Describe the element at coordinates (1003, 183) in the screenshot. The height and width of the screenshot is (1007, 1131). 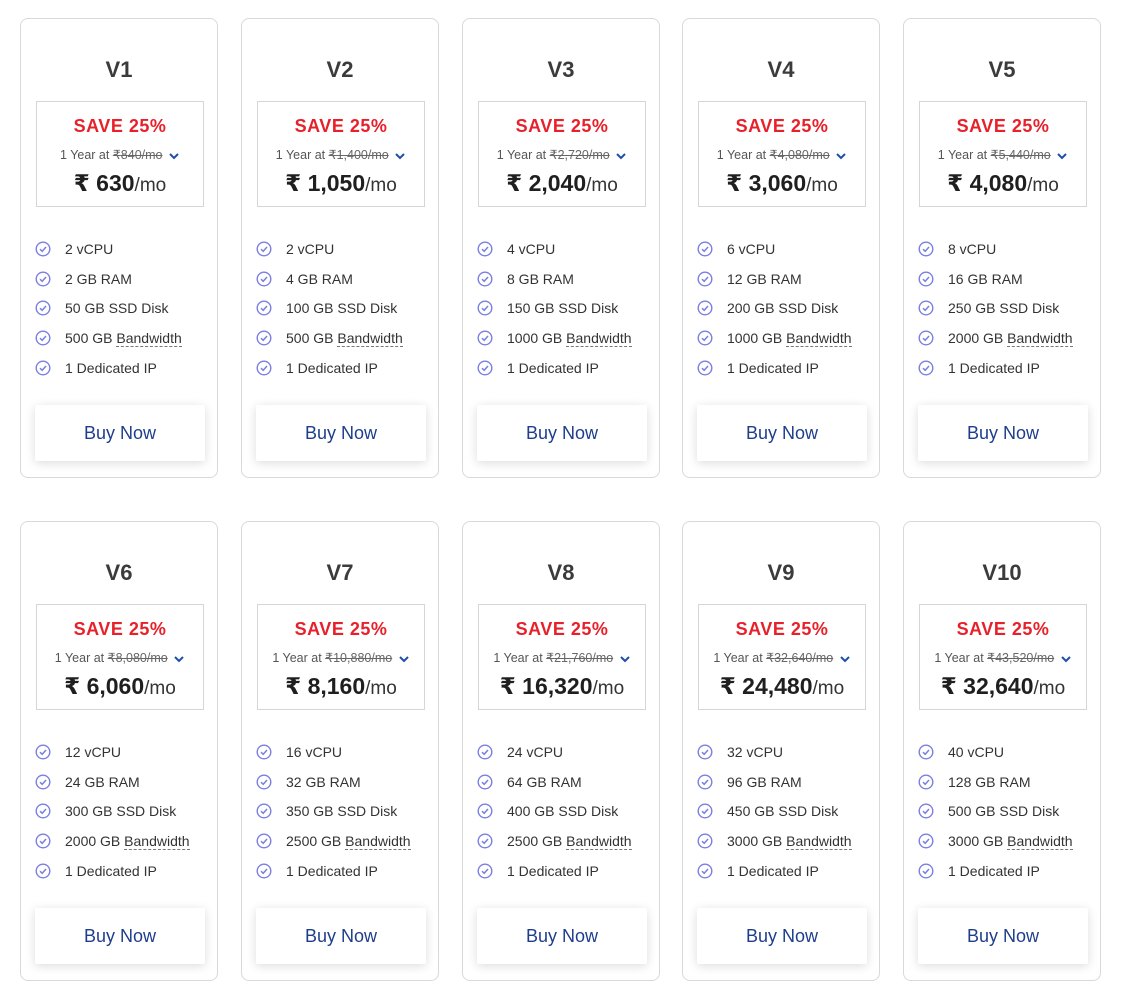
I see `price: ₹ 4,080/mo` at that location.